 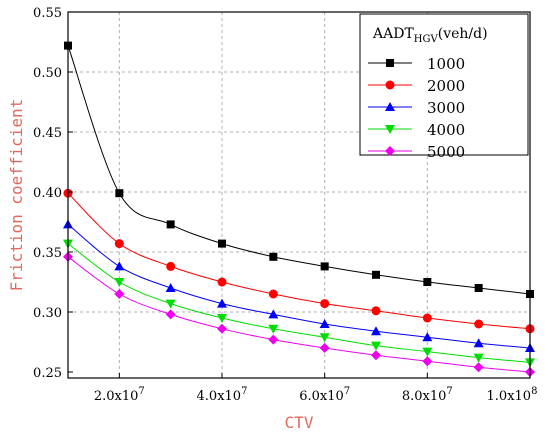 I want to click on y-tick-label: 0.40, so click(x=47, y=193).